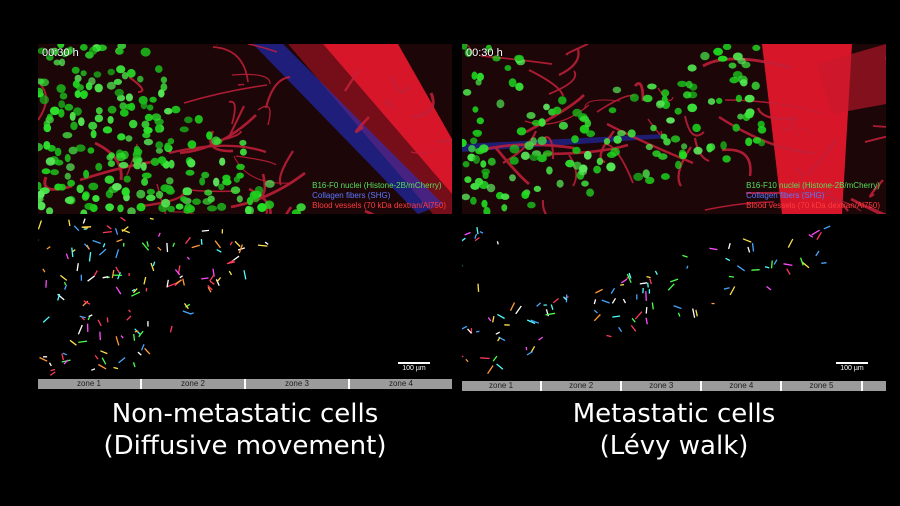 This screenshot has height=506, width=900. Describe the element at coordinates (351, 195) in the screenshot. I see `legend-collagen: Collagen fibers (SHG)` at that location.